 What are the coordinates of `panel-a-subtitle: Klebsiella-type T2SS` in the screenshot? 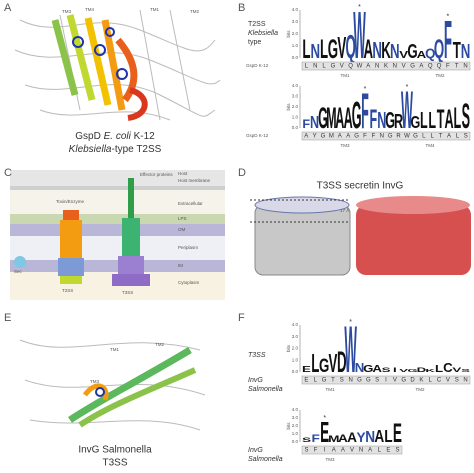 It's located at (115, 149).